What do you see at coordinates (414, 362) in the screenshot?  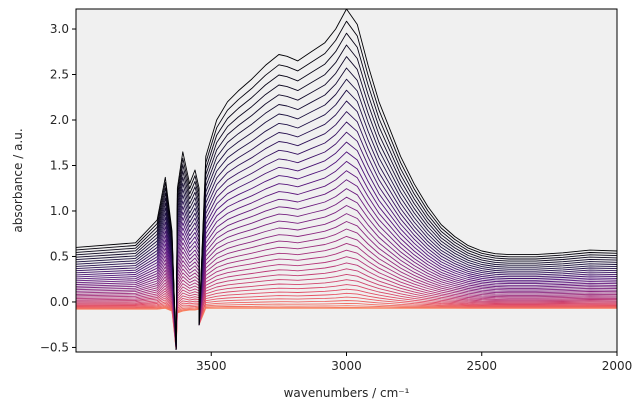 I see `x-axis: 3500 3000 2500 2000` at bounding box center [414, 362].